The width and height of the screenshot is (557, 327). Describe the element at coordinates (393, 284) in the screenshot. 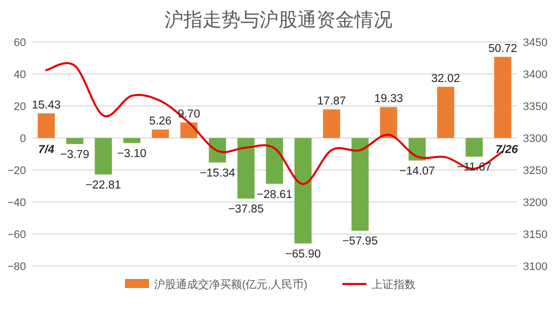

I see `legend-label: 上证指数` at that location.